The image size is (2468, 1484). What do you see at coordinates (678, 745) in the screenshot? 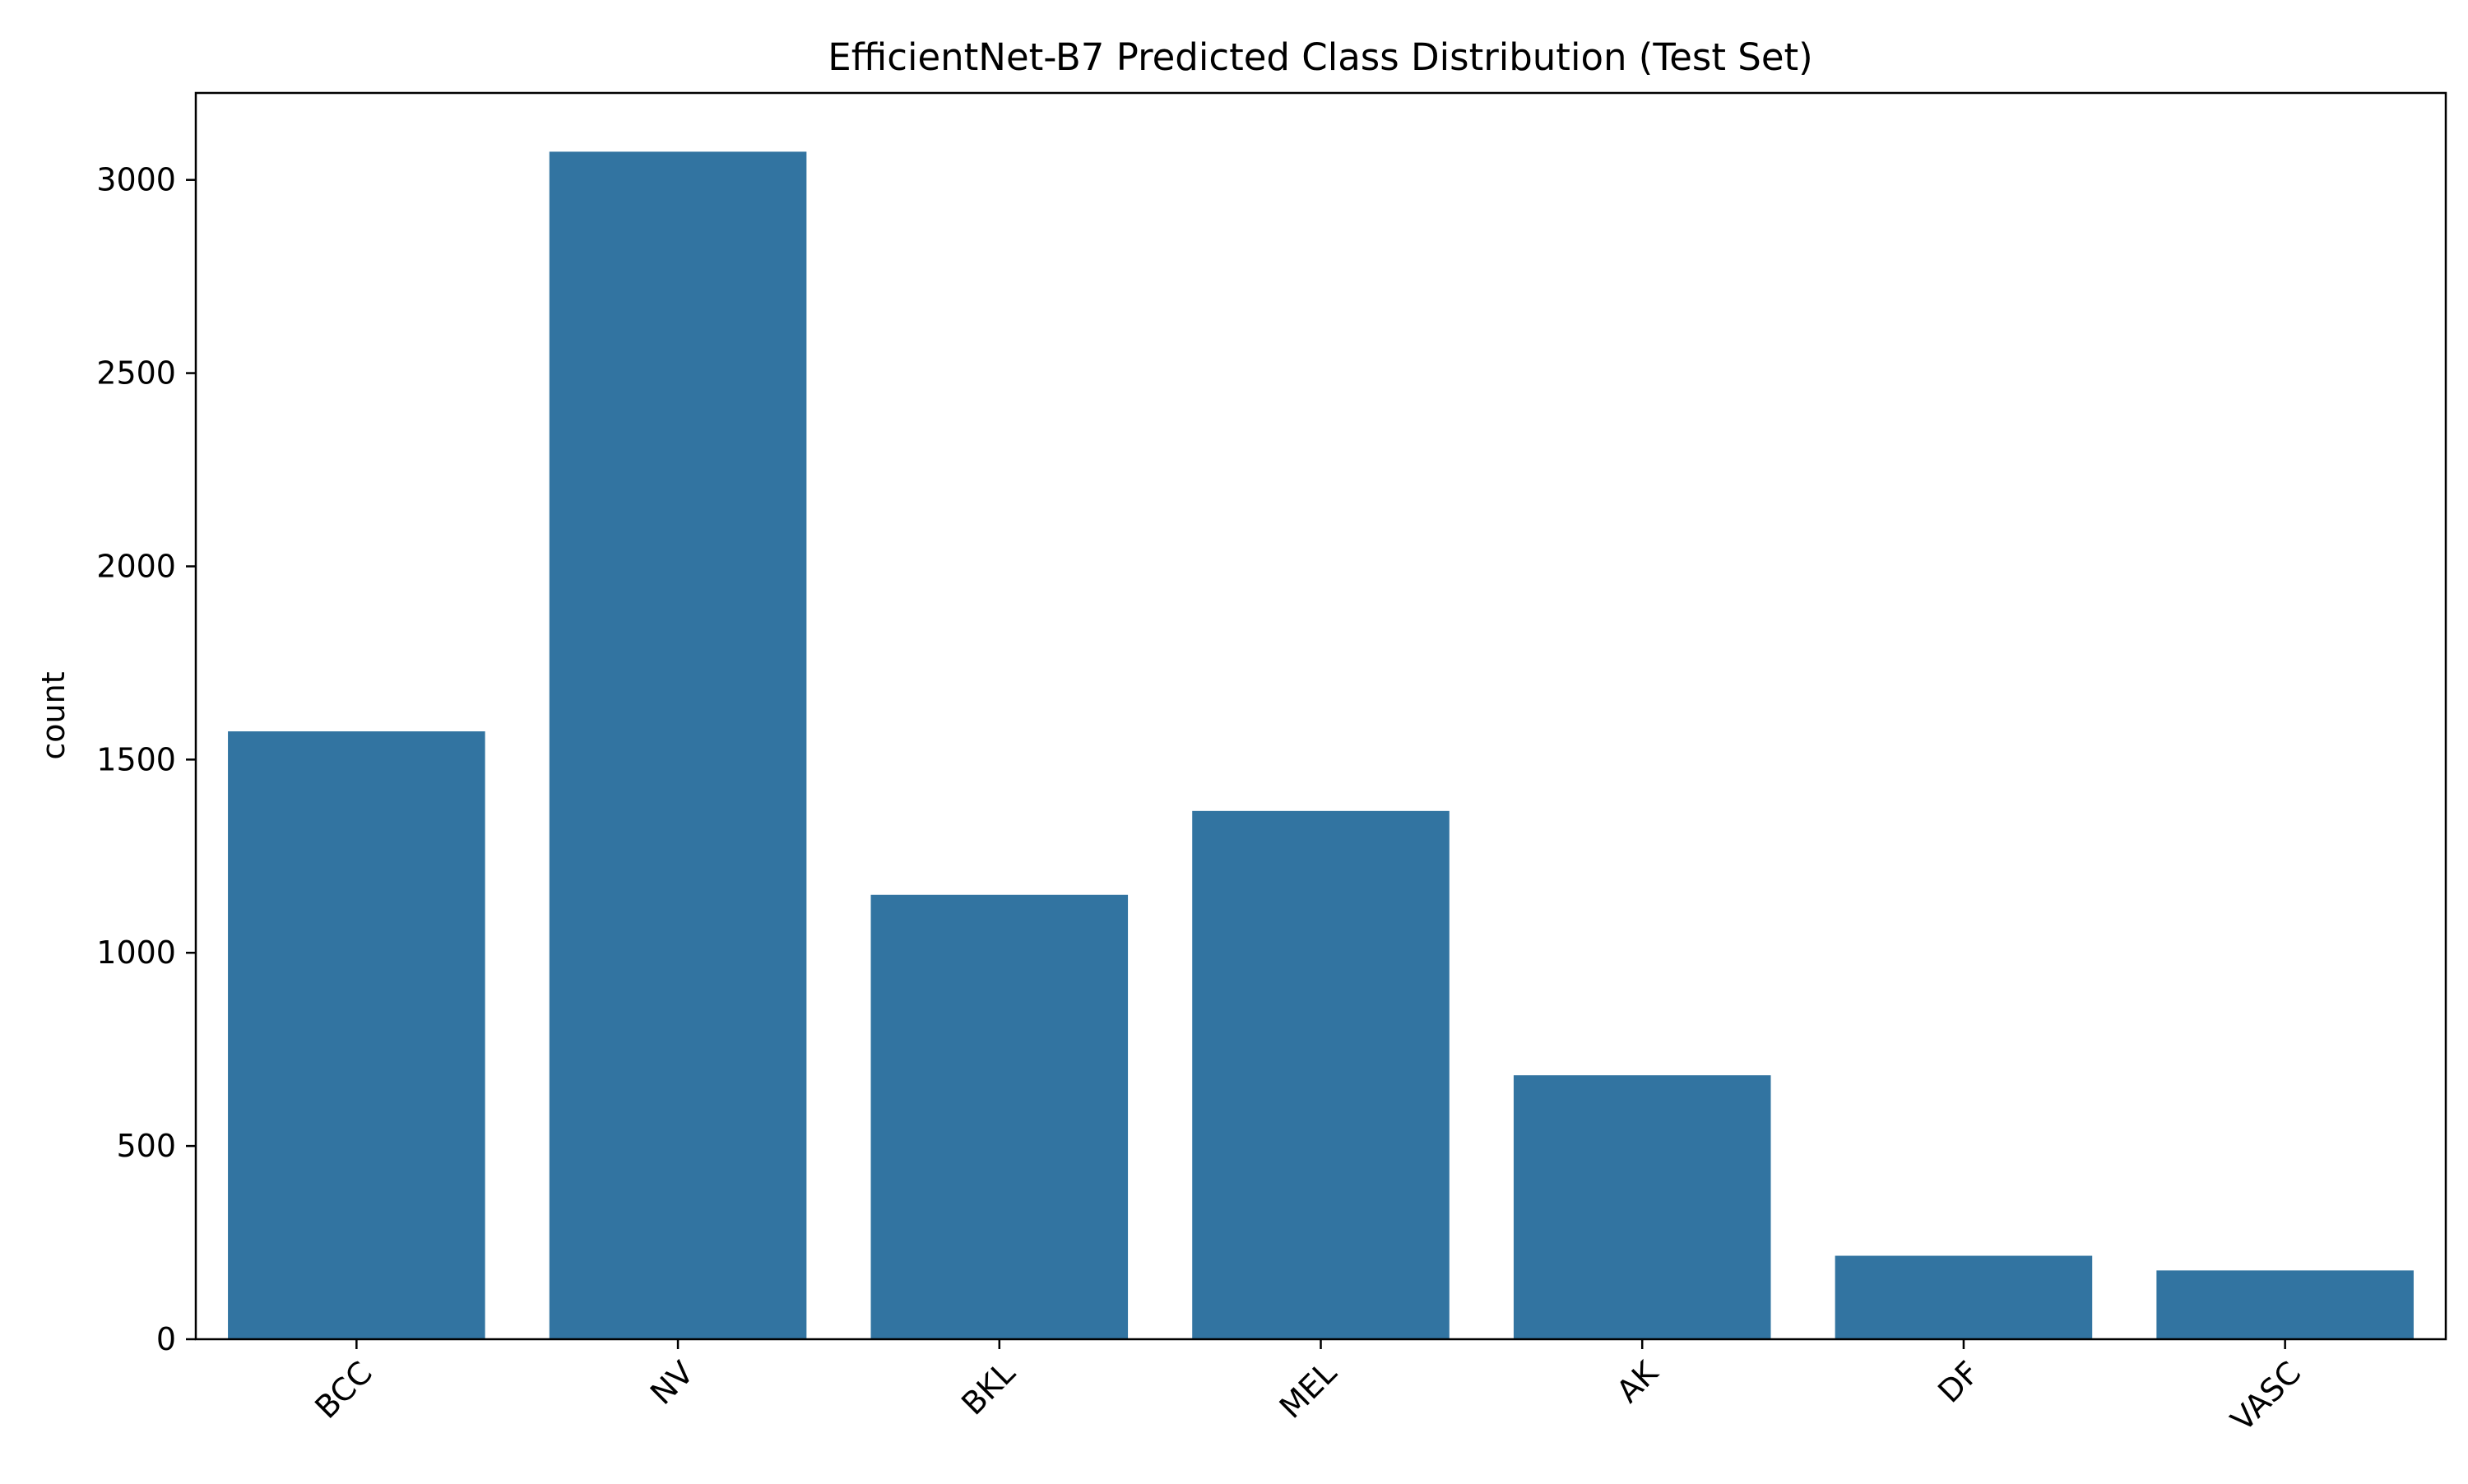
I see `bar-nv` at bounding box center [678, 745].